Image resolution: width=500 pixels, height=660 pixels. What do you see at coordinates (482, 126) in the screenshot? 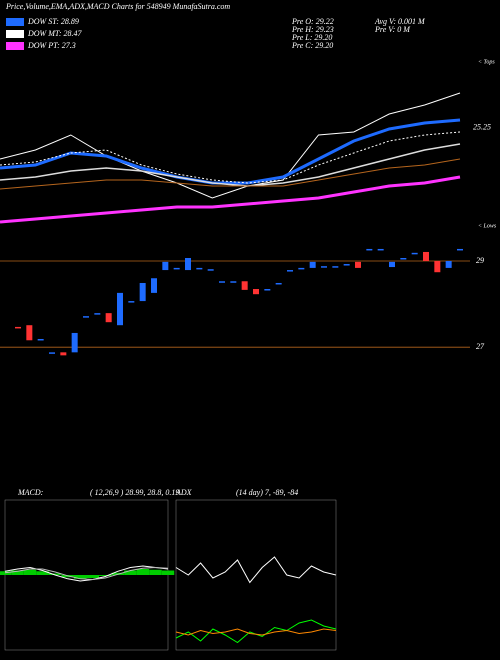
I see `annotation: 25.25` at bounding box center [482, 126].